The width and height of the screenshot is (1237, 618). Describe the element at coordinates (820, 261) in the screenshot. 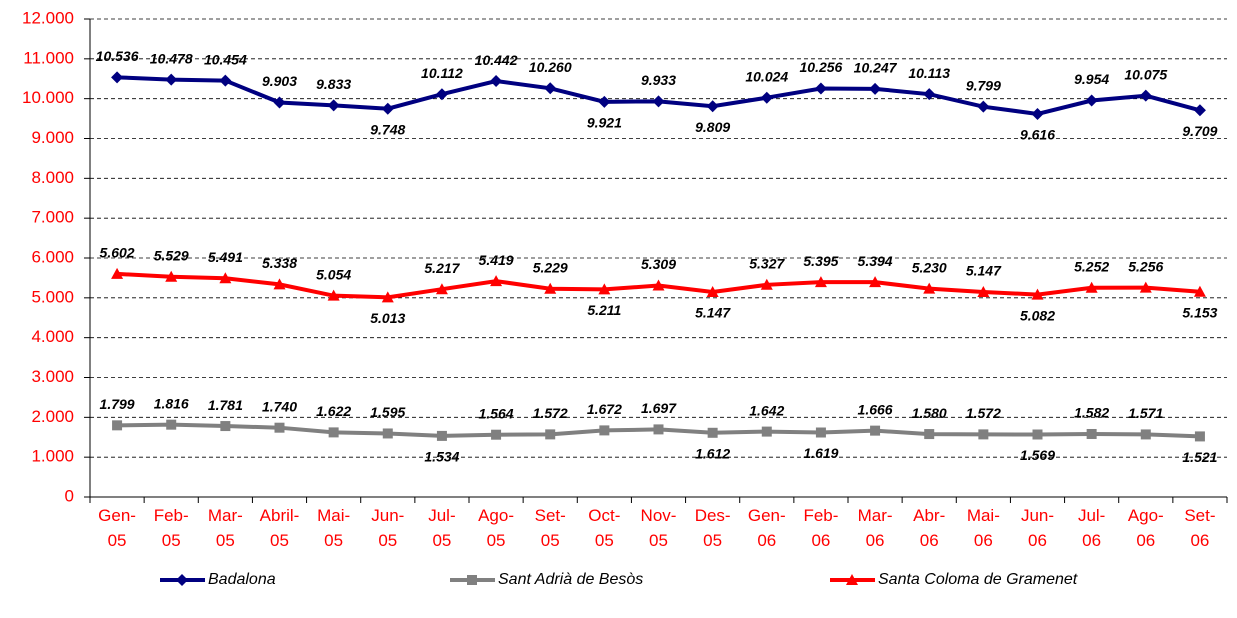

I see `data-label: 5.395` at that location.